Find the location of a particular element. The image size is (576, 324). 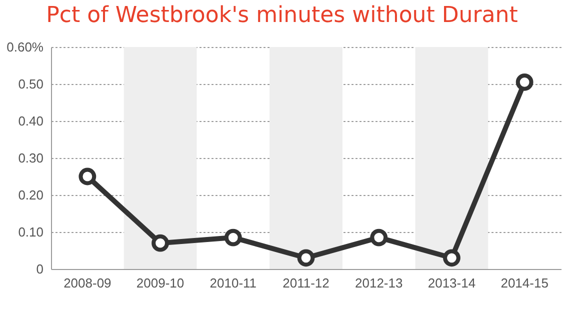

x-tick-label: 2010-11 is located at coordinates (233, 283).